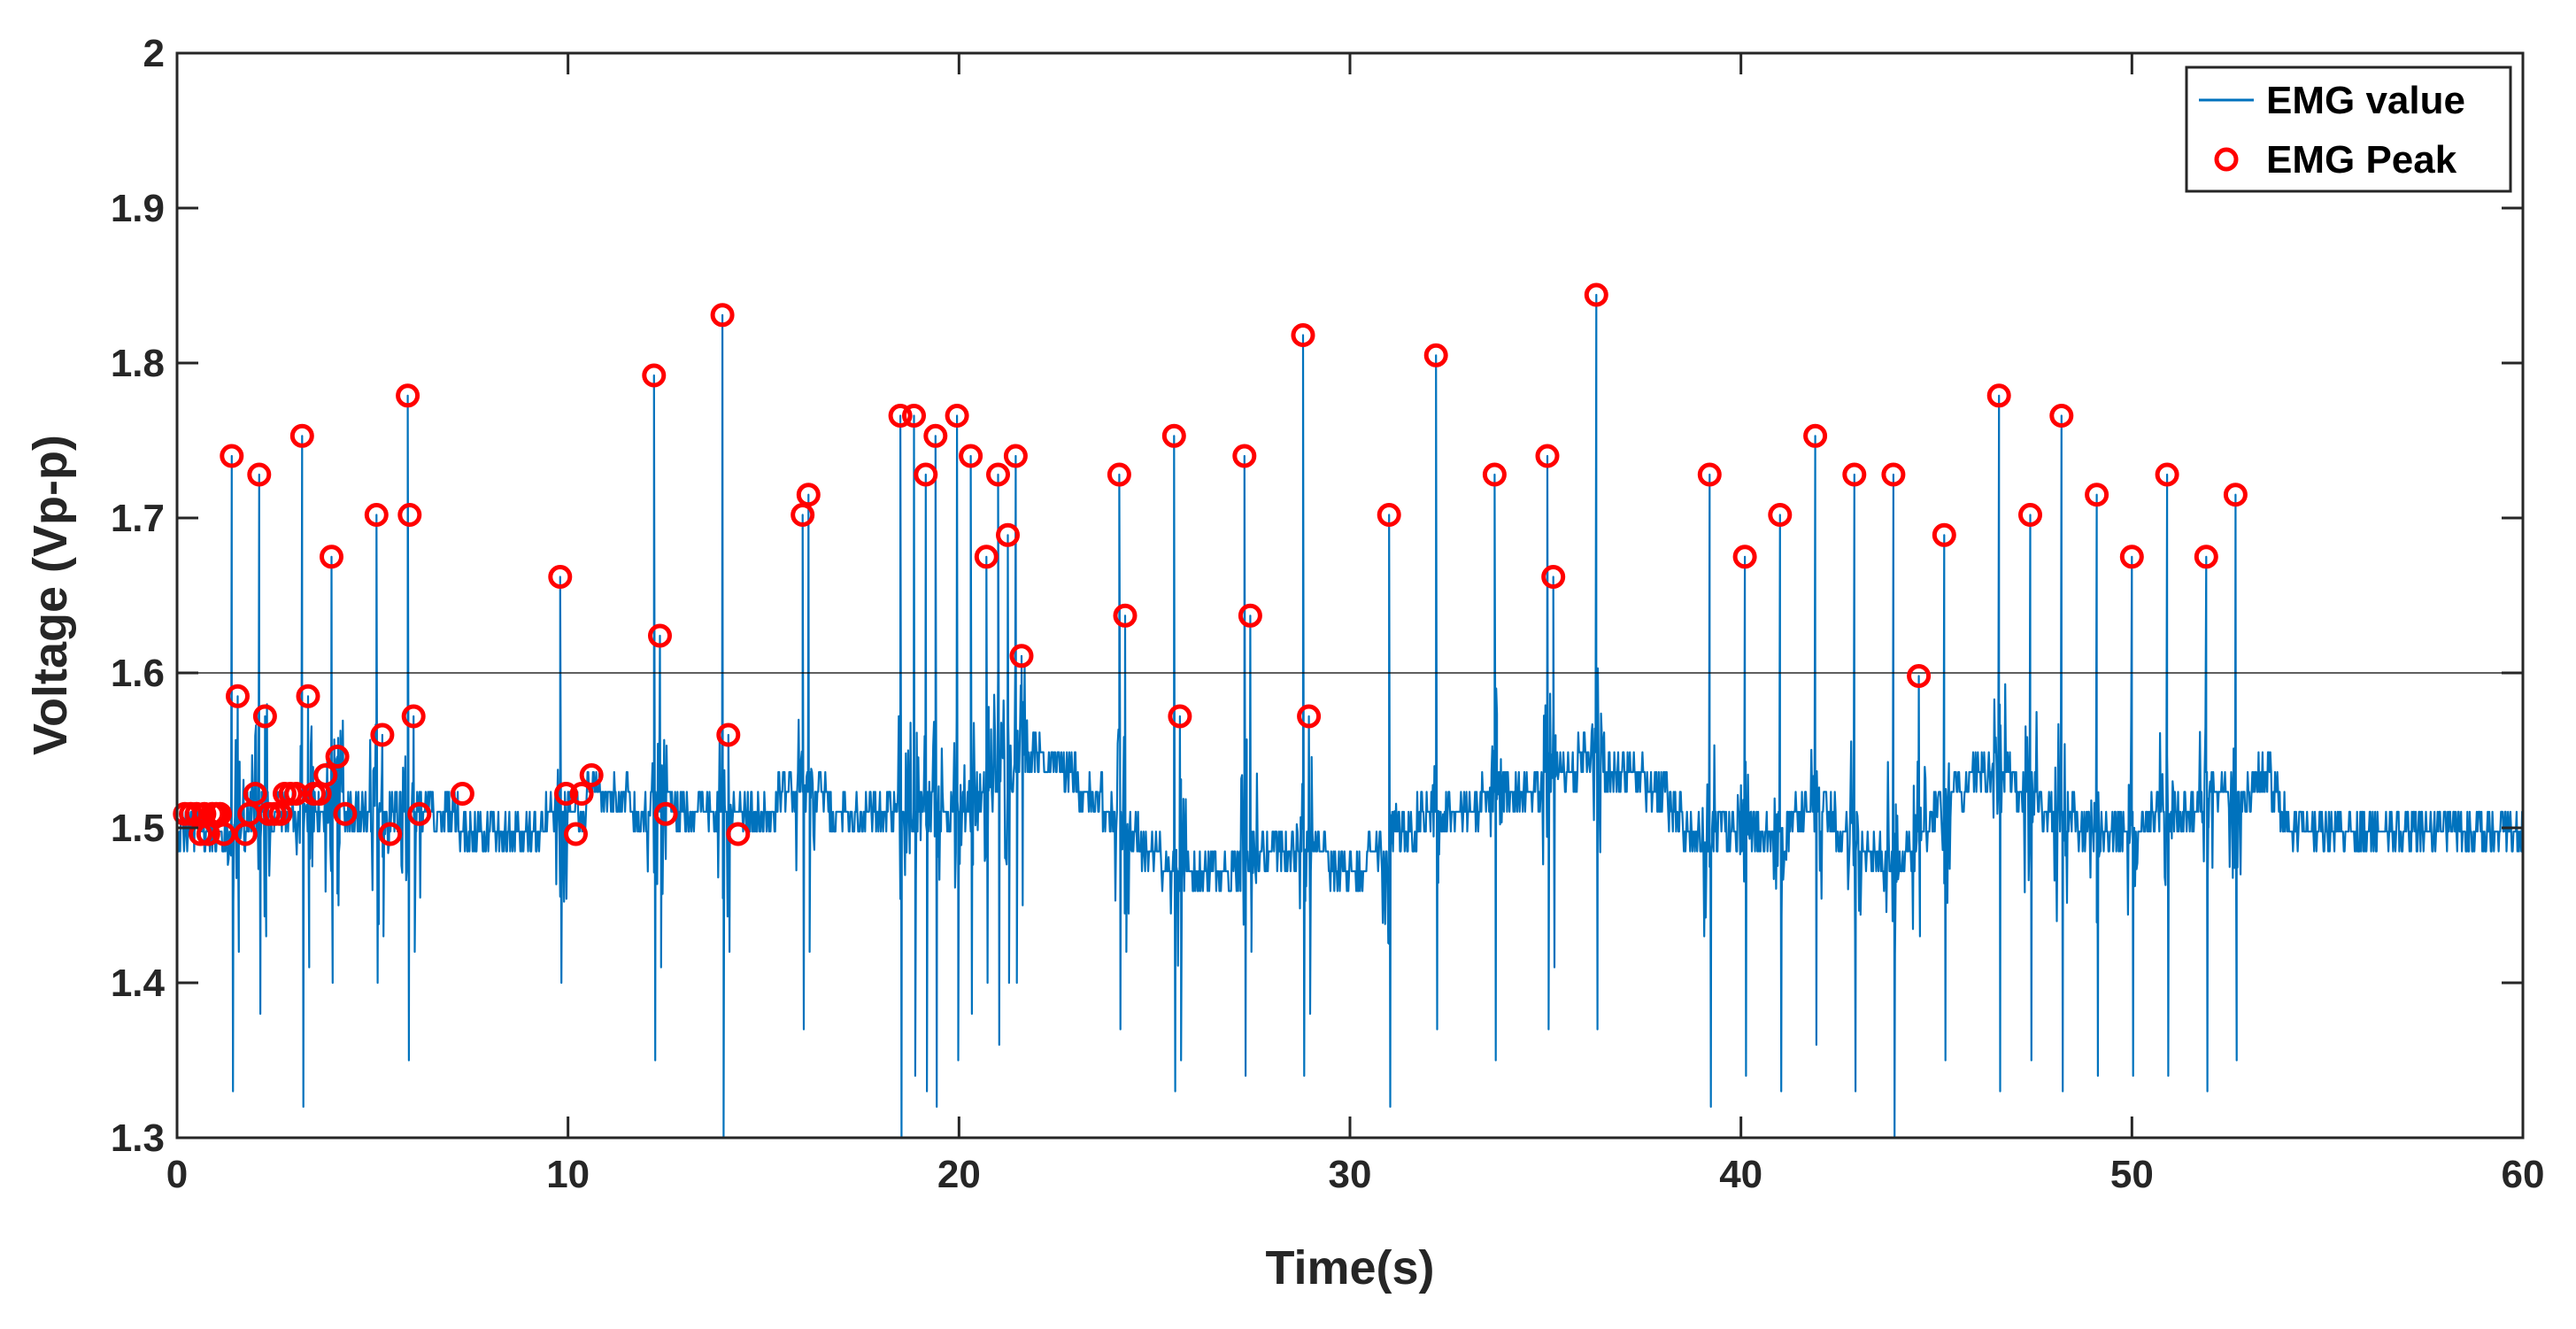  Describe the element at coordinates (2361, 160) in the screenshot. I see `legend-label-emg-peak: EMG Peak` at that location.